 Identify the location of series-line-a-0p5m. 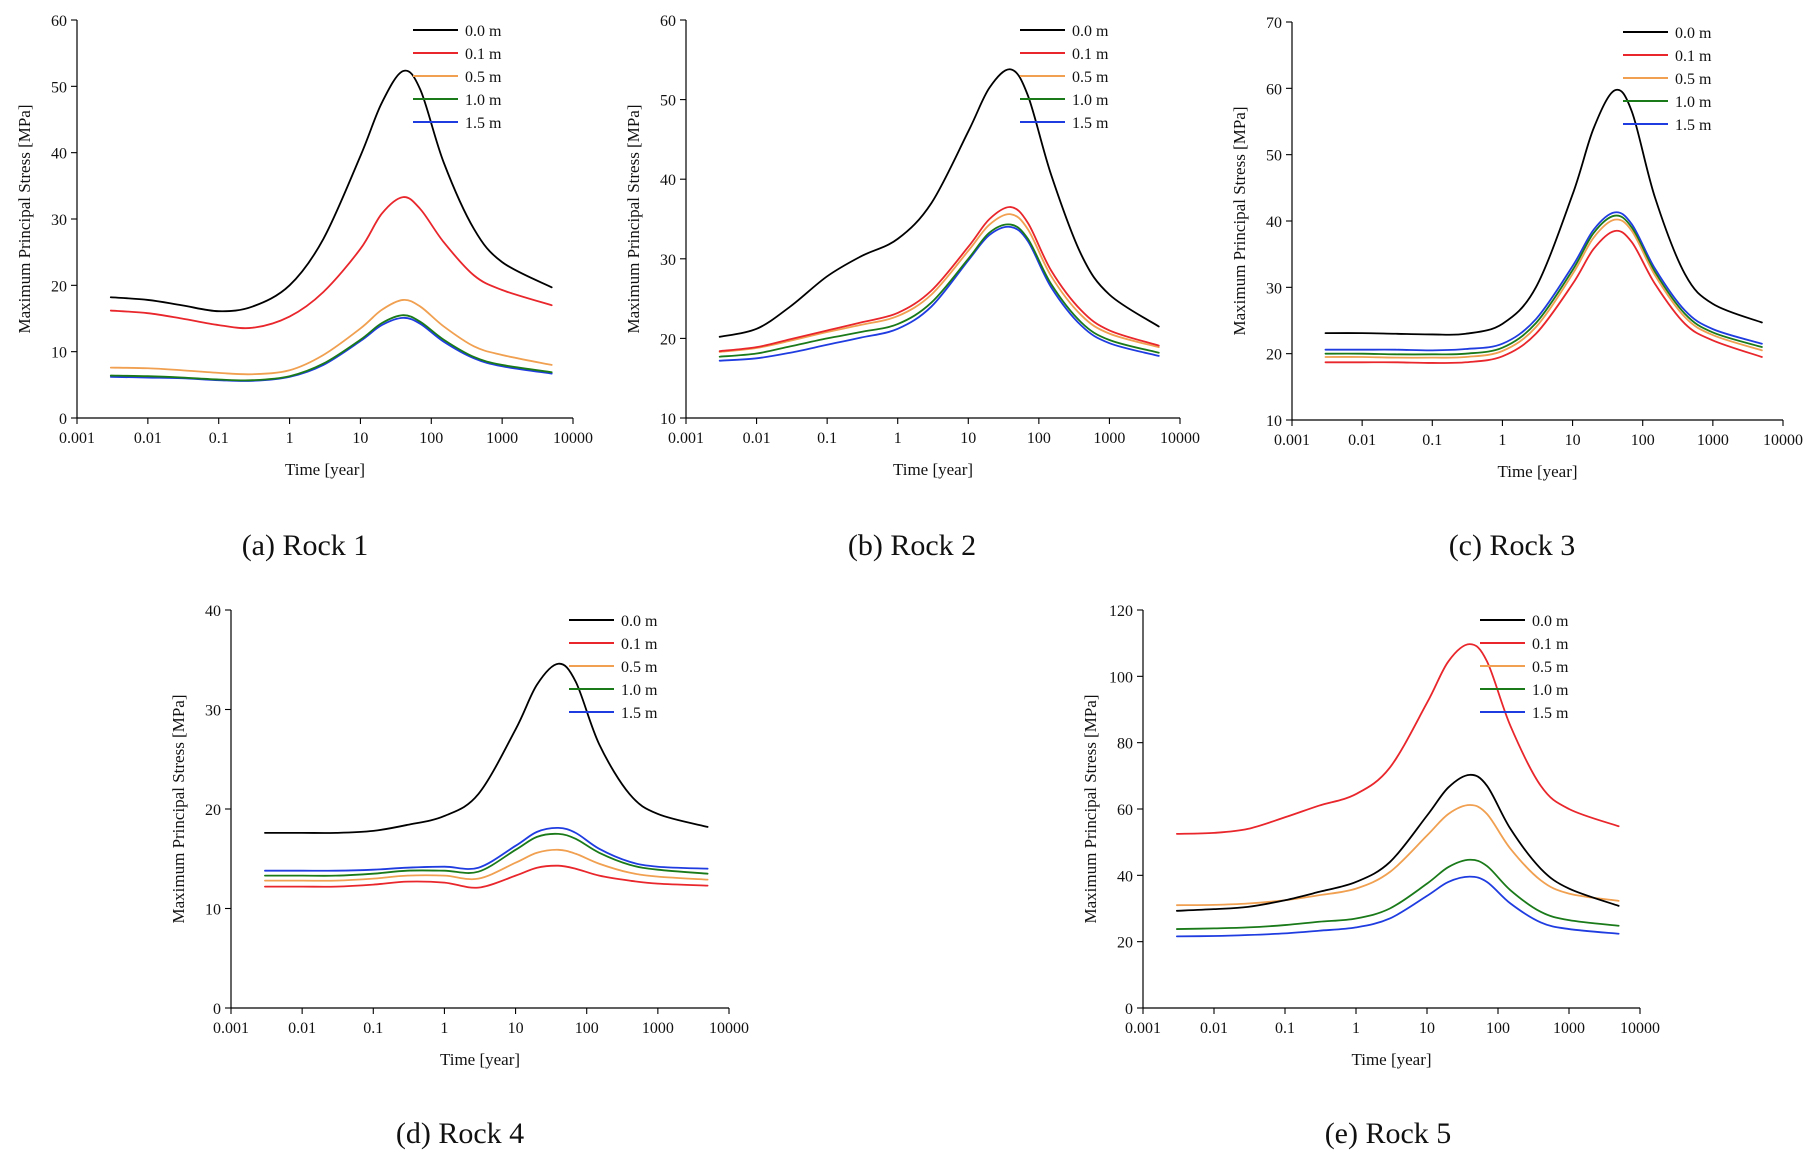
(331, 337).